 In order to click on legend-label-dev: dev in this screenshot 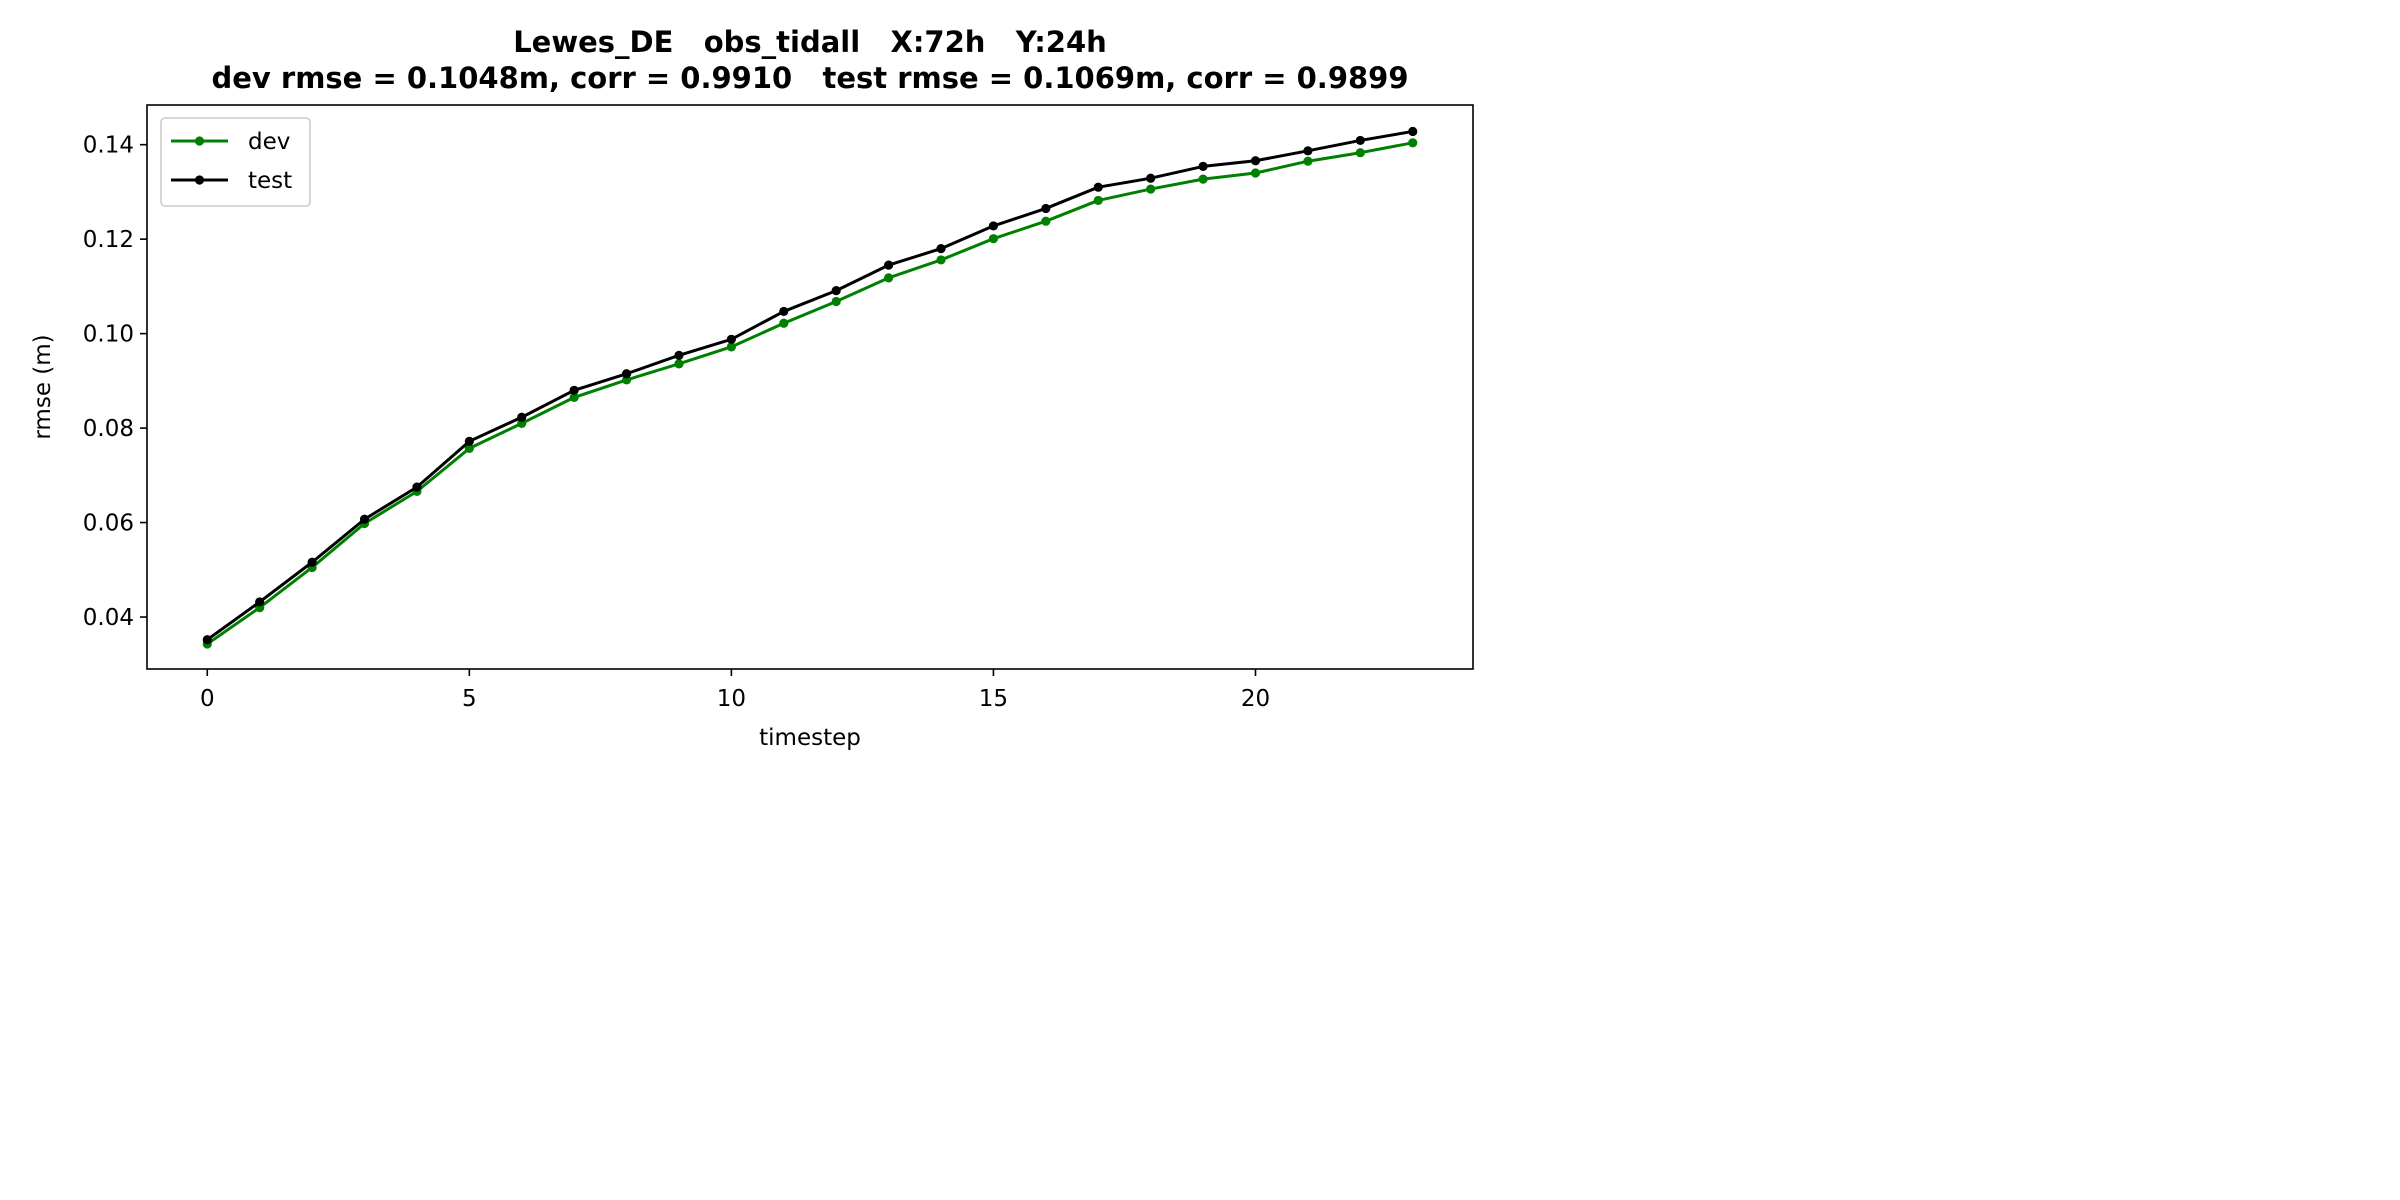, I will do `click(269, 142)`.